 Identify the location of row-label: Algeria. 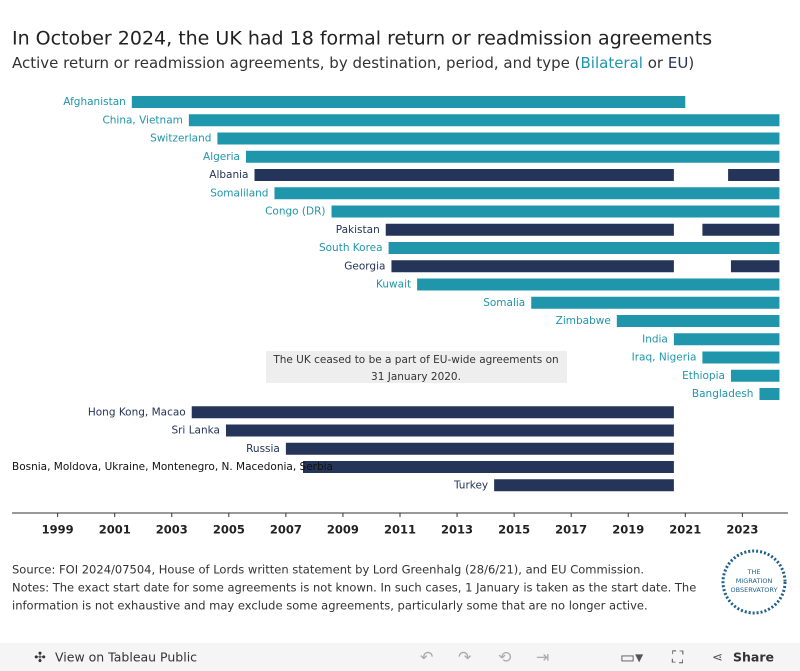
(221, 157).